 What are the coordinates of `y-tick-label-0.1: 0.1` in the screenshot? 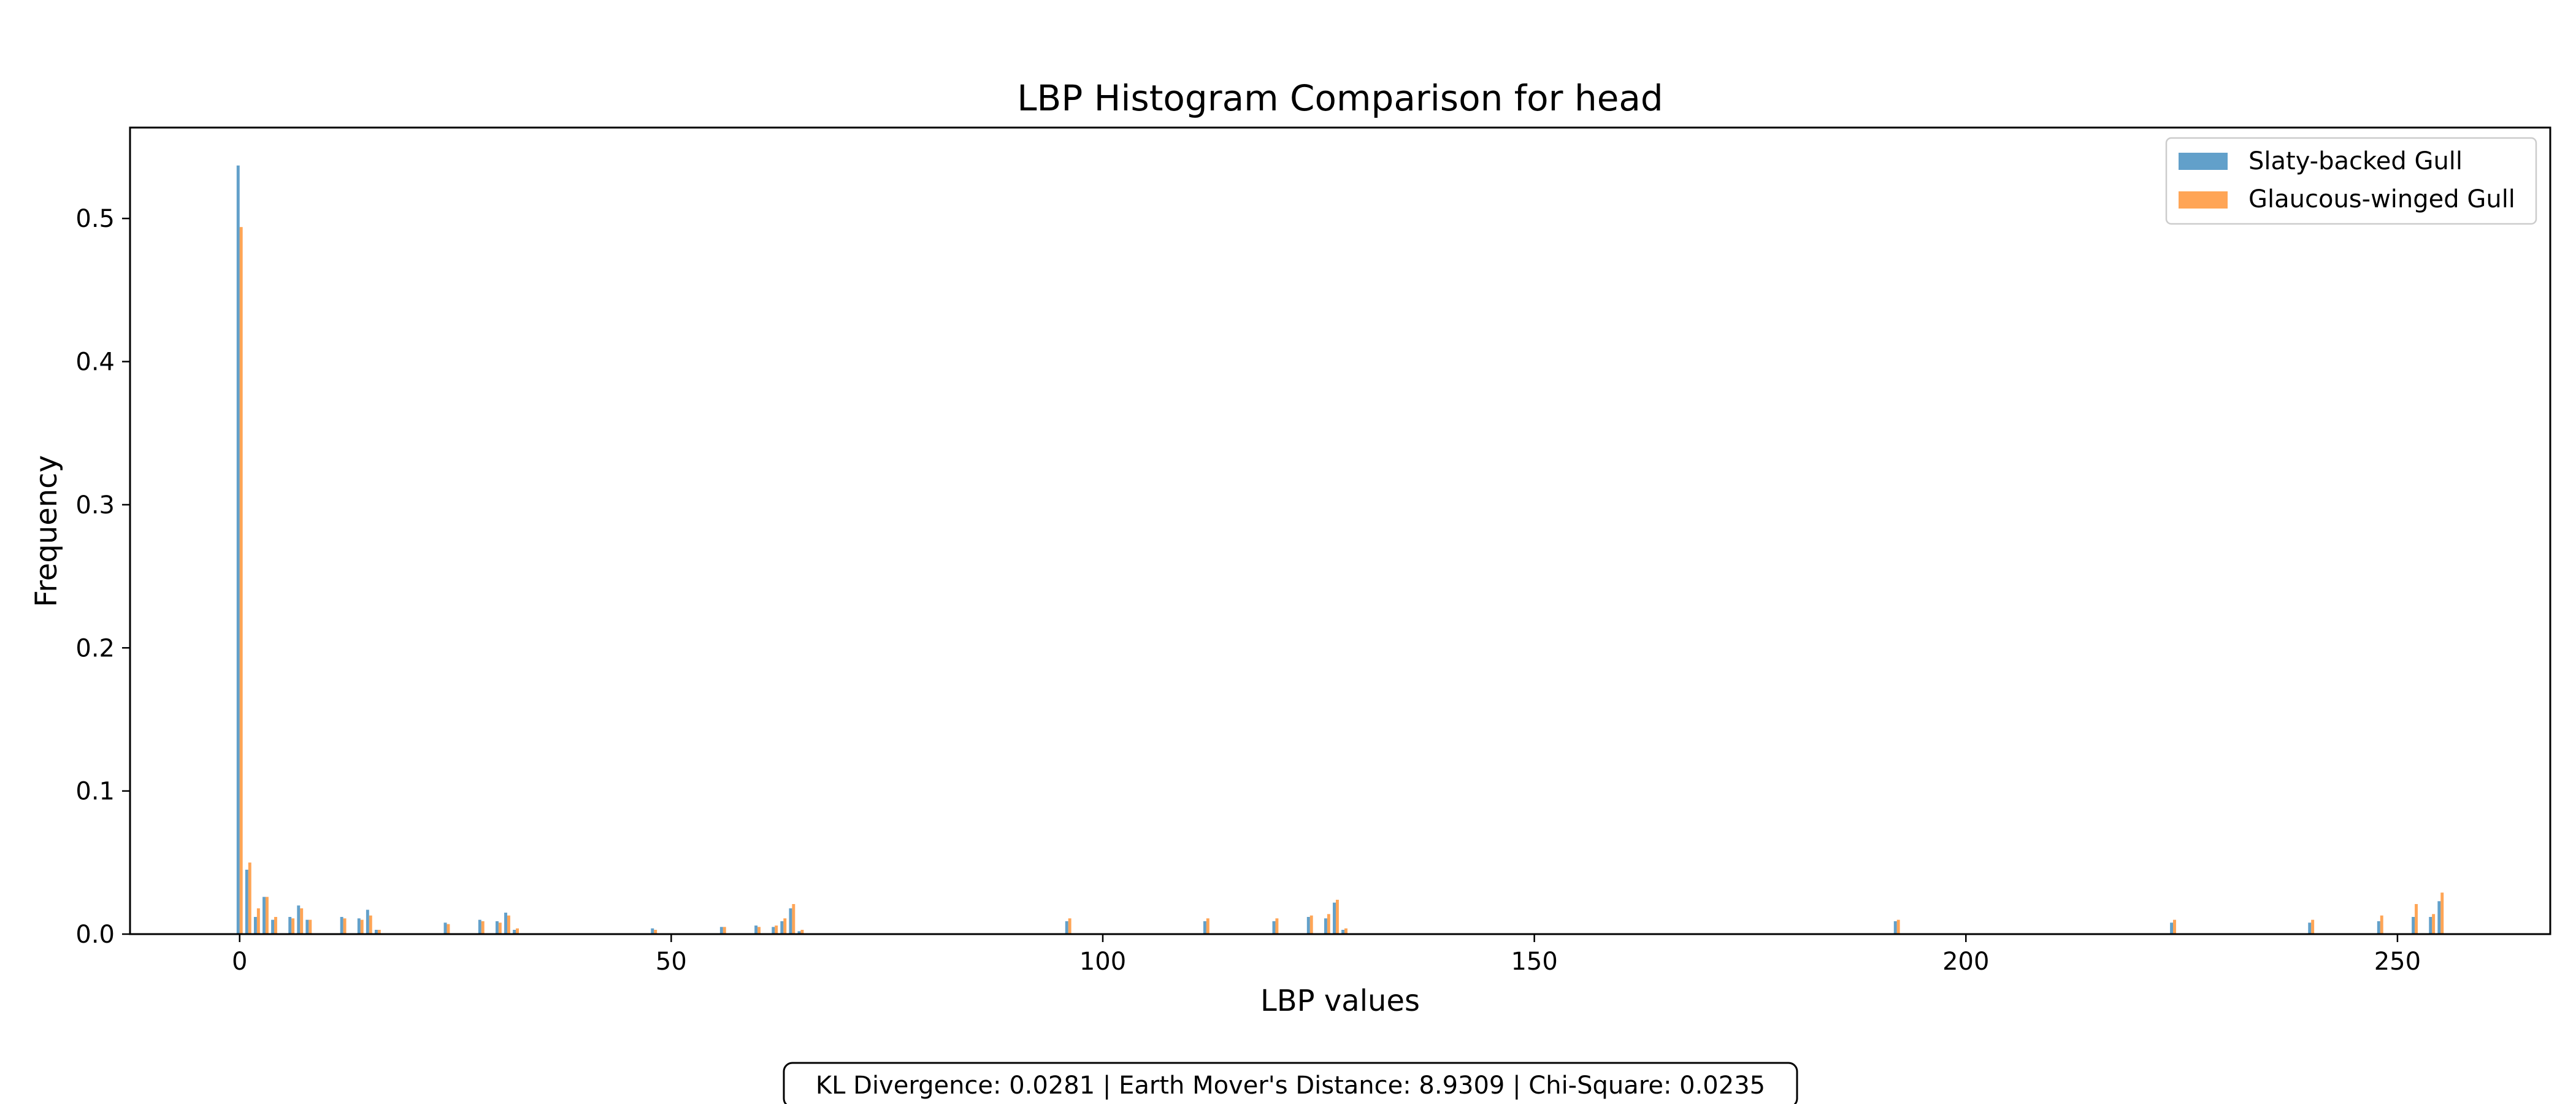 It's located at (95, 792).